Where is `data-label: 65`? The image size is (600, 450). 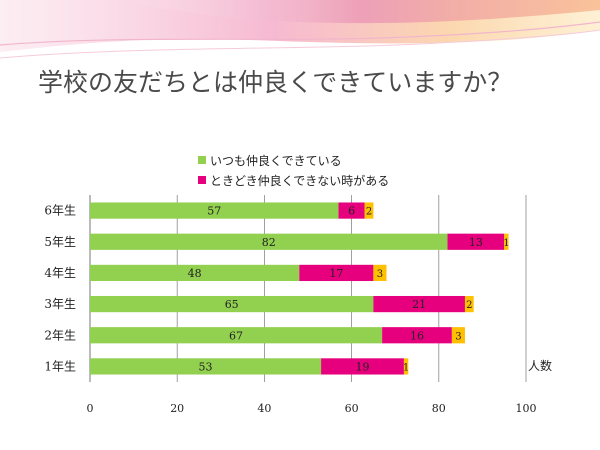
data-label: 65 is located at coordinates (232, 304).